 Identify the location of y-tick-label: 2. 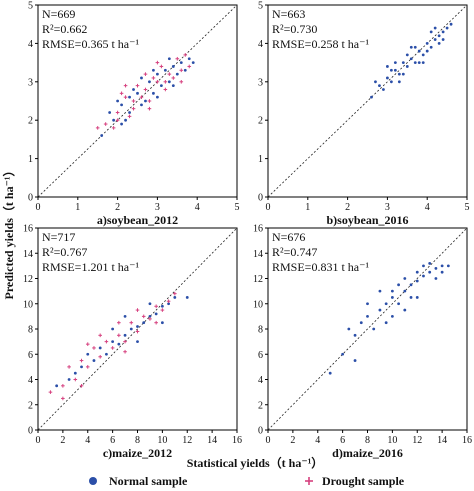
(260, 121).